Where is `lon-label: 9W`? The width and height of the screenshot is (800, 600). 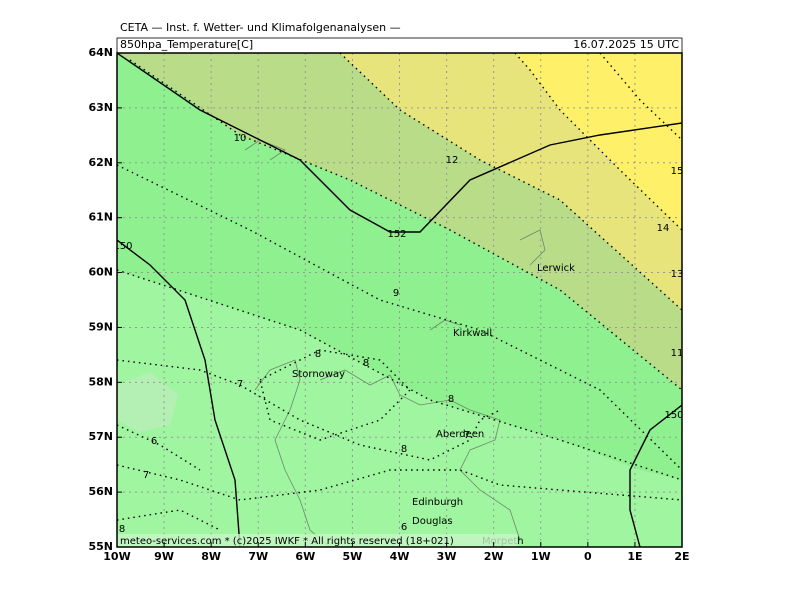 lon-label: 9W is located at coordinates (164, 556).